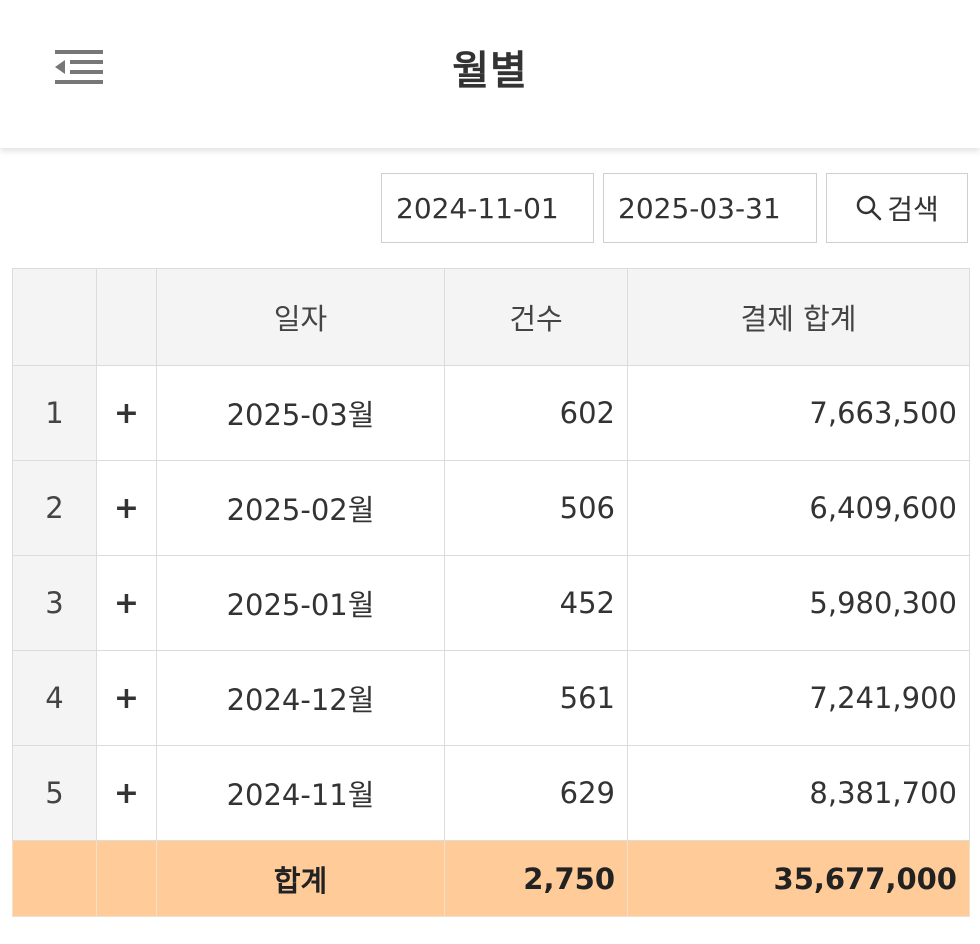 This screenshot has height=944, width=980. Describe the element at coordinates (536, 508) in the screenshot. I see `row-count: 506` at that location.